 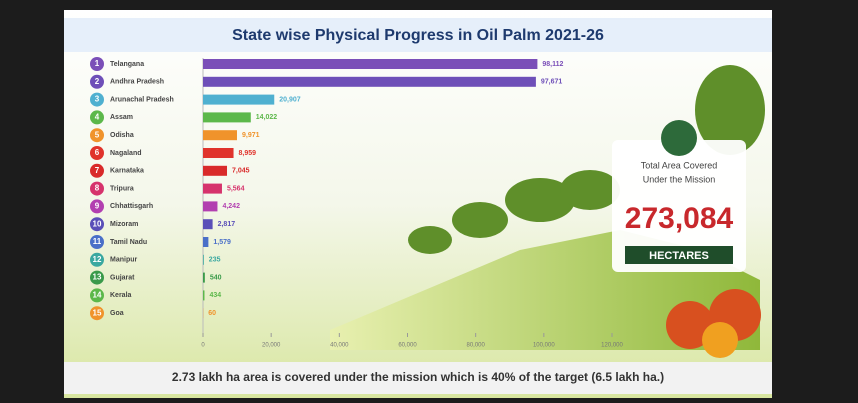 I want to click on value-label: 1,579, so click(x=222, y=242).